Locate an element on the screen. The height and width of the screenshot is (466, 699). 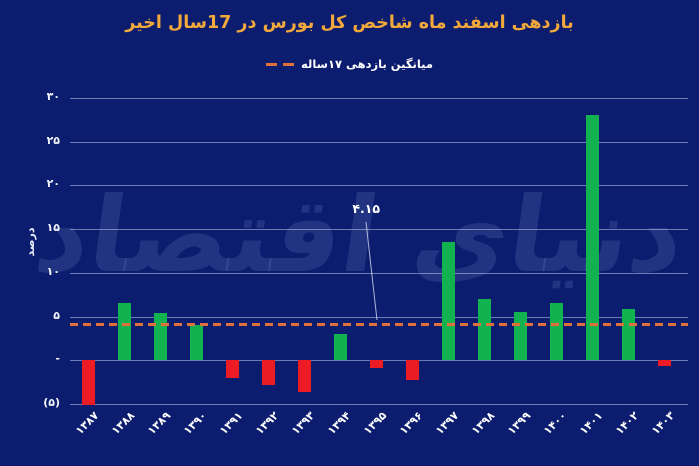
y-tick-label: ۱۵ is located at coordinates (53, 228).